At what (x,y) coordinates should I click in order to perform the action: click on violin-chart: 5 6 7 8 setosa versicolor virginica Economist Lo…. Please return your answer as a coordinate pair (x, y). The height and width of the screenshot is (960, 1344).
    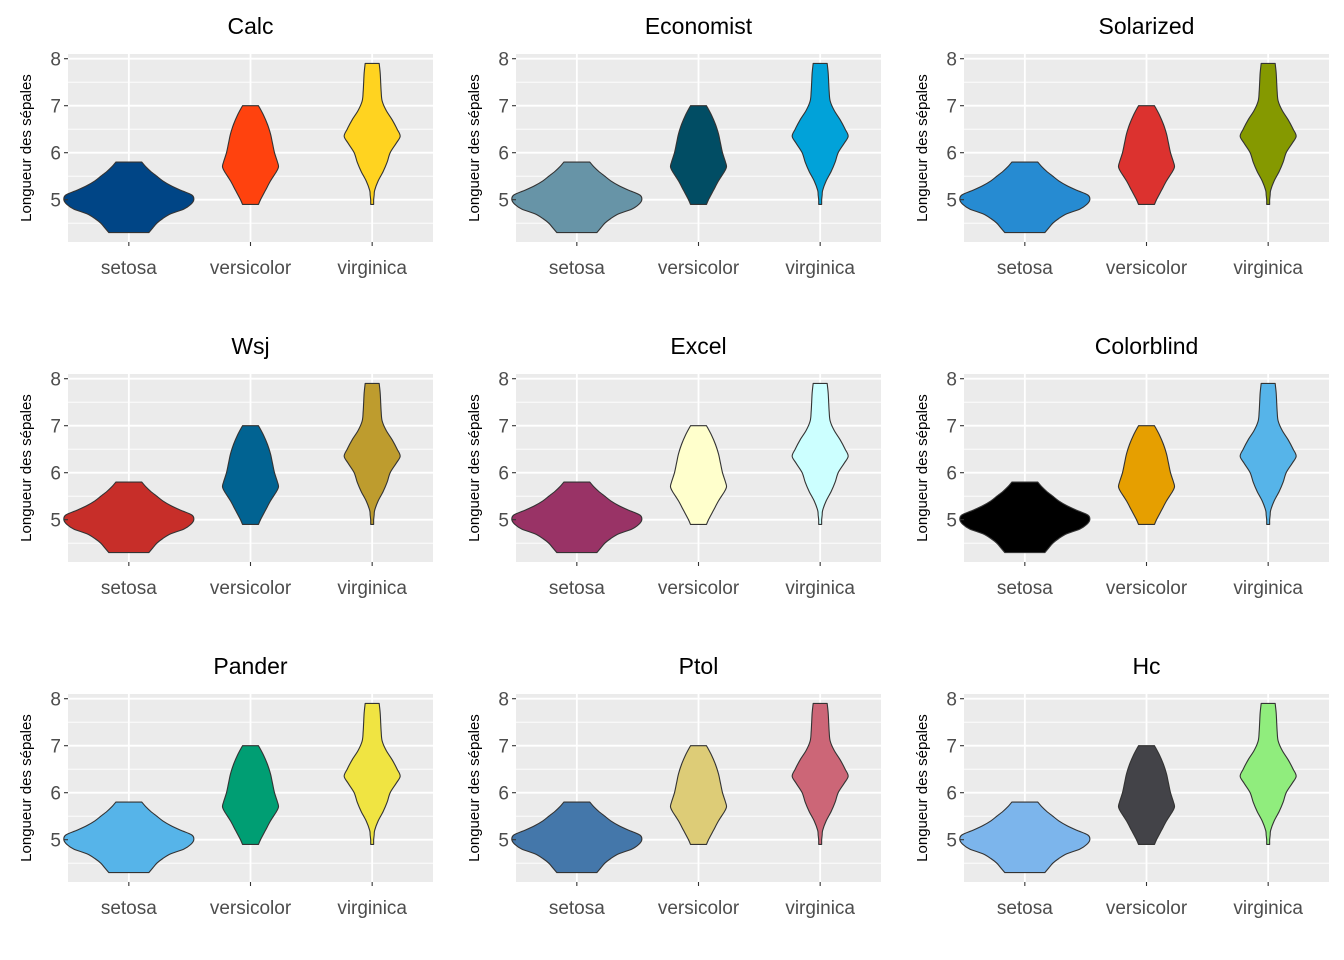
    Looking at the image, I should click on (673, 146).